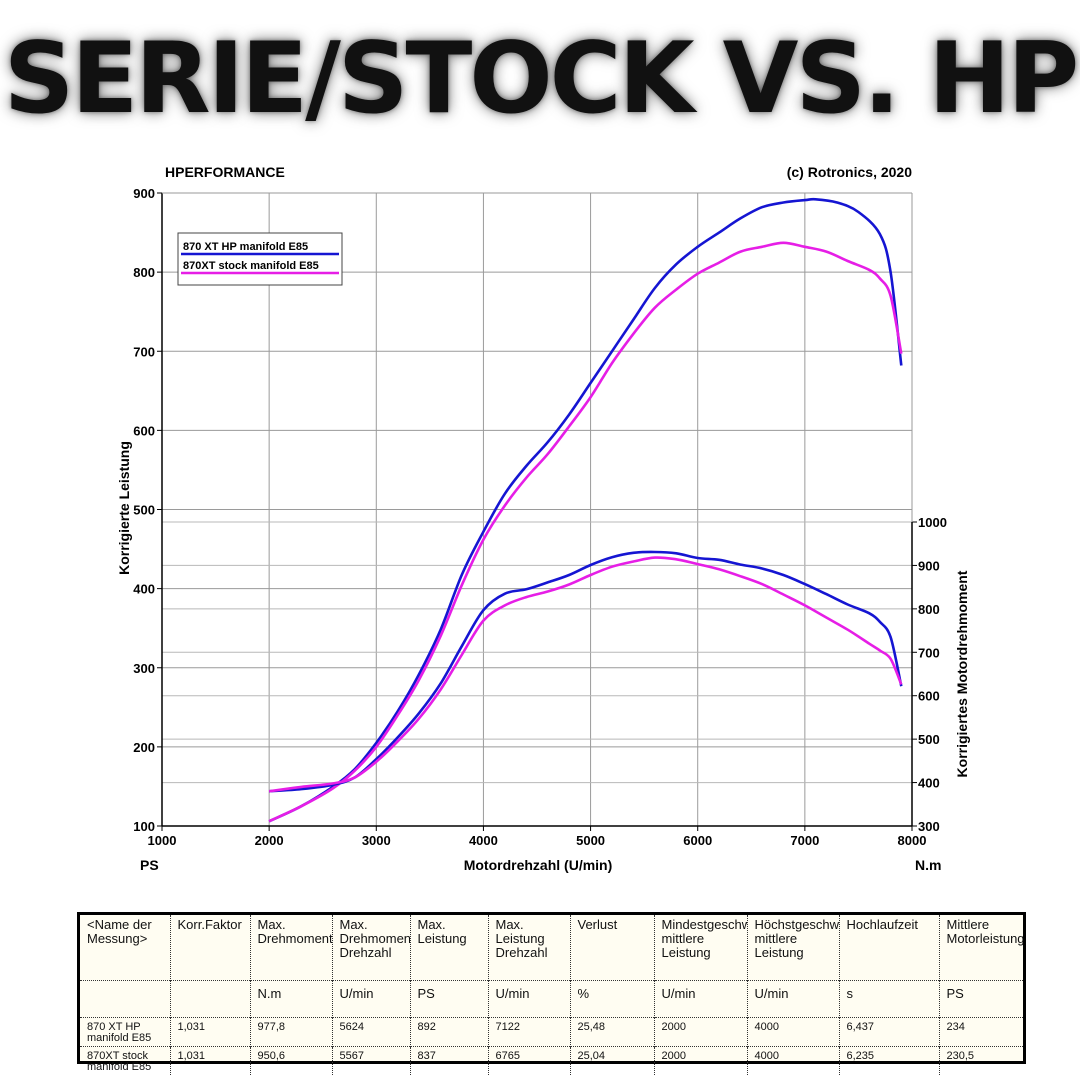 Image resolution: width=1080 pixels, height=1080 pixels. I want to click on x-tick-label: 3000, so click(376, 840).